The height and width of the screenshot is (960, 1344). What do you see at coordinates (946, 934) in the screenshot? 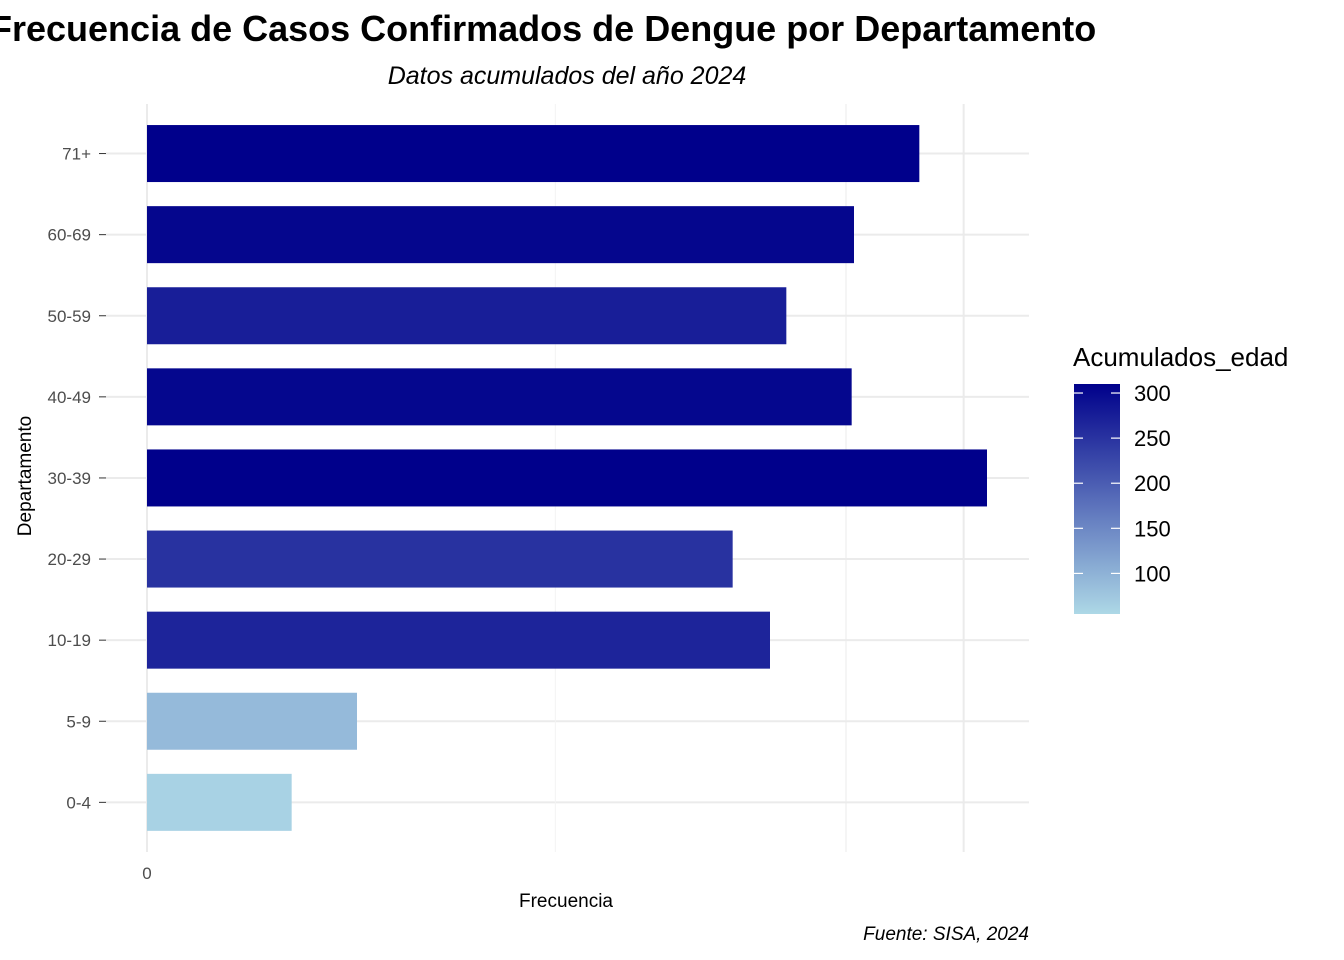
I see `chart-caption: Fuente: SISA, 2024` at bounding box center [946, 934].